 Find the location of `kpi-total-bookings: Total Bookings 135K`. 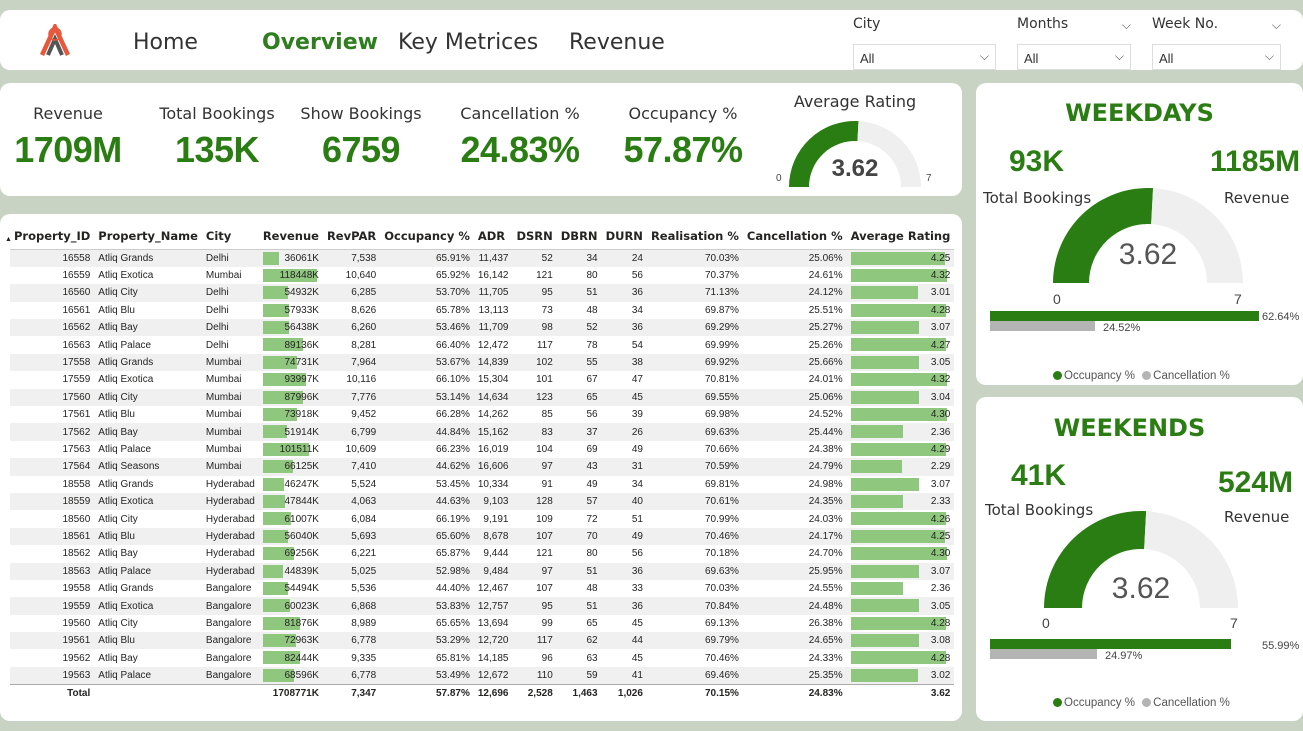

kpi-total-bookings: Total Bookings 135K is located at coordinates (217, 137).